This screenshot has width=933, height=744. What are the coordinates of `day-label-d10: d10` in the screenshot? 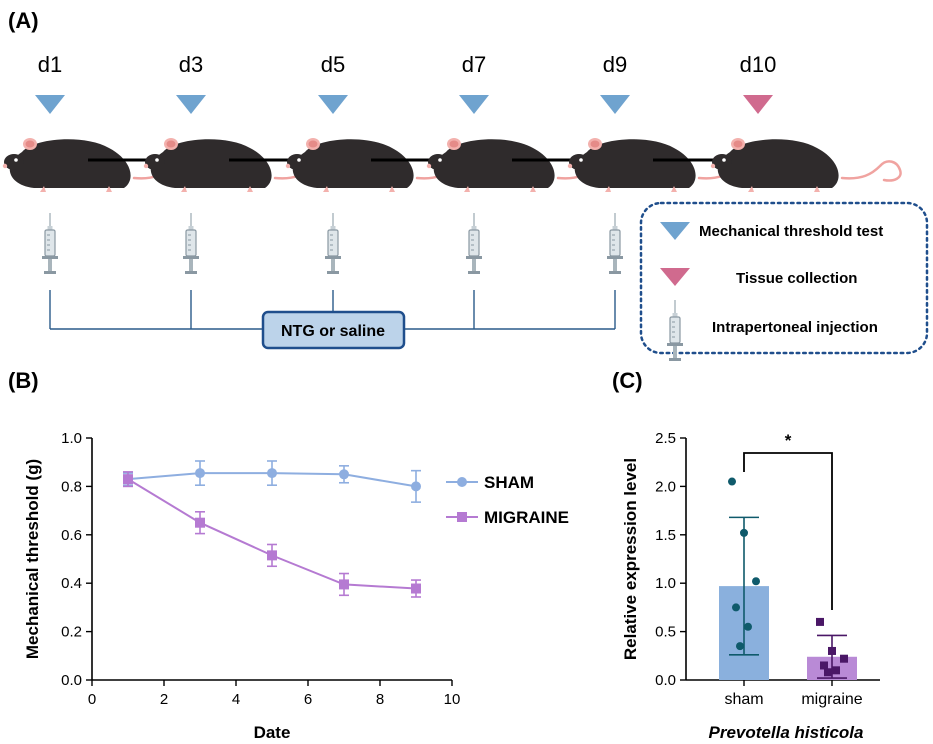 It's located at (758, 64).